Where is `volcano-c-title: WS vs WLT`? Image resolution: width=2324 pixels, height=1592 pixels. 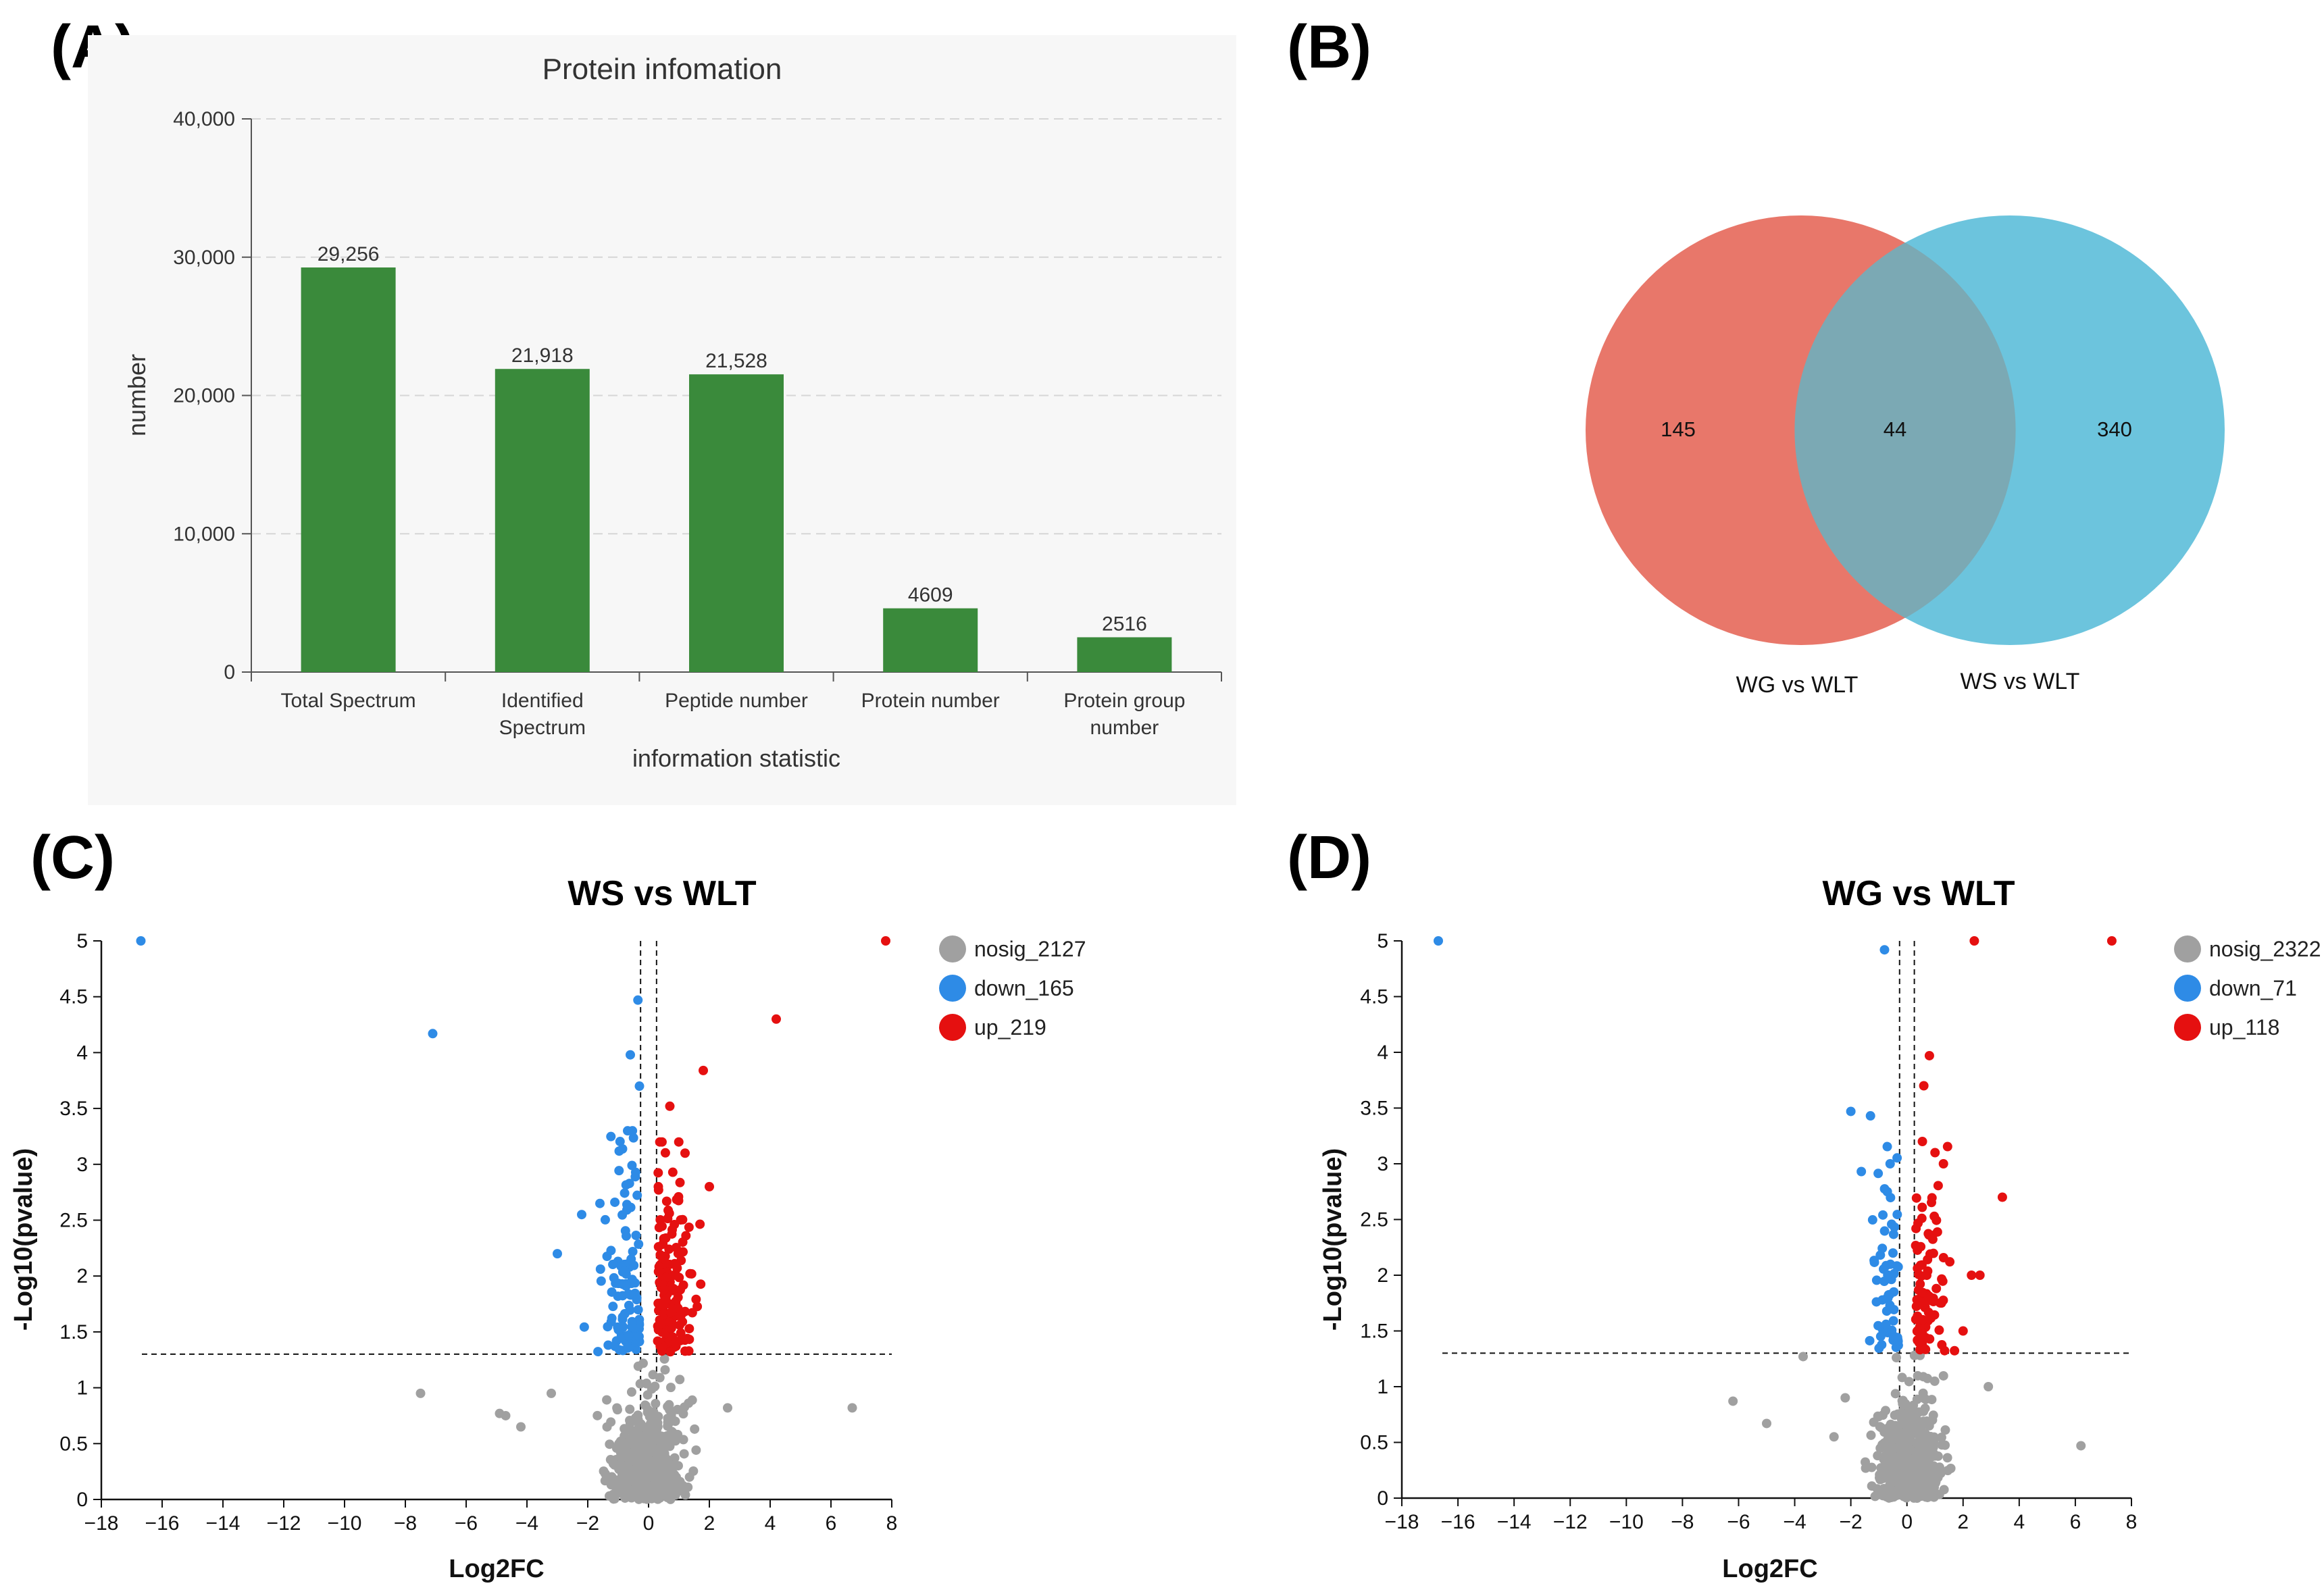
volcano-c-title: WS vs WLT is located at coordinates (661, 893).